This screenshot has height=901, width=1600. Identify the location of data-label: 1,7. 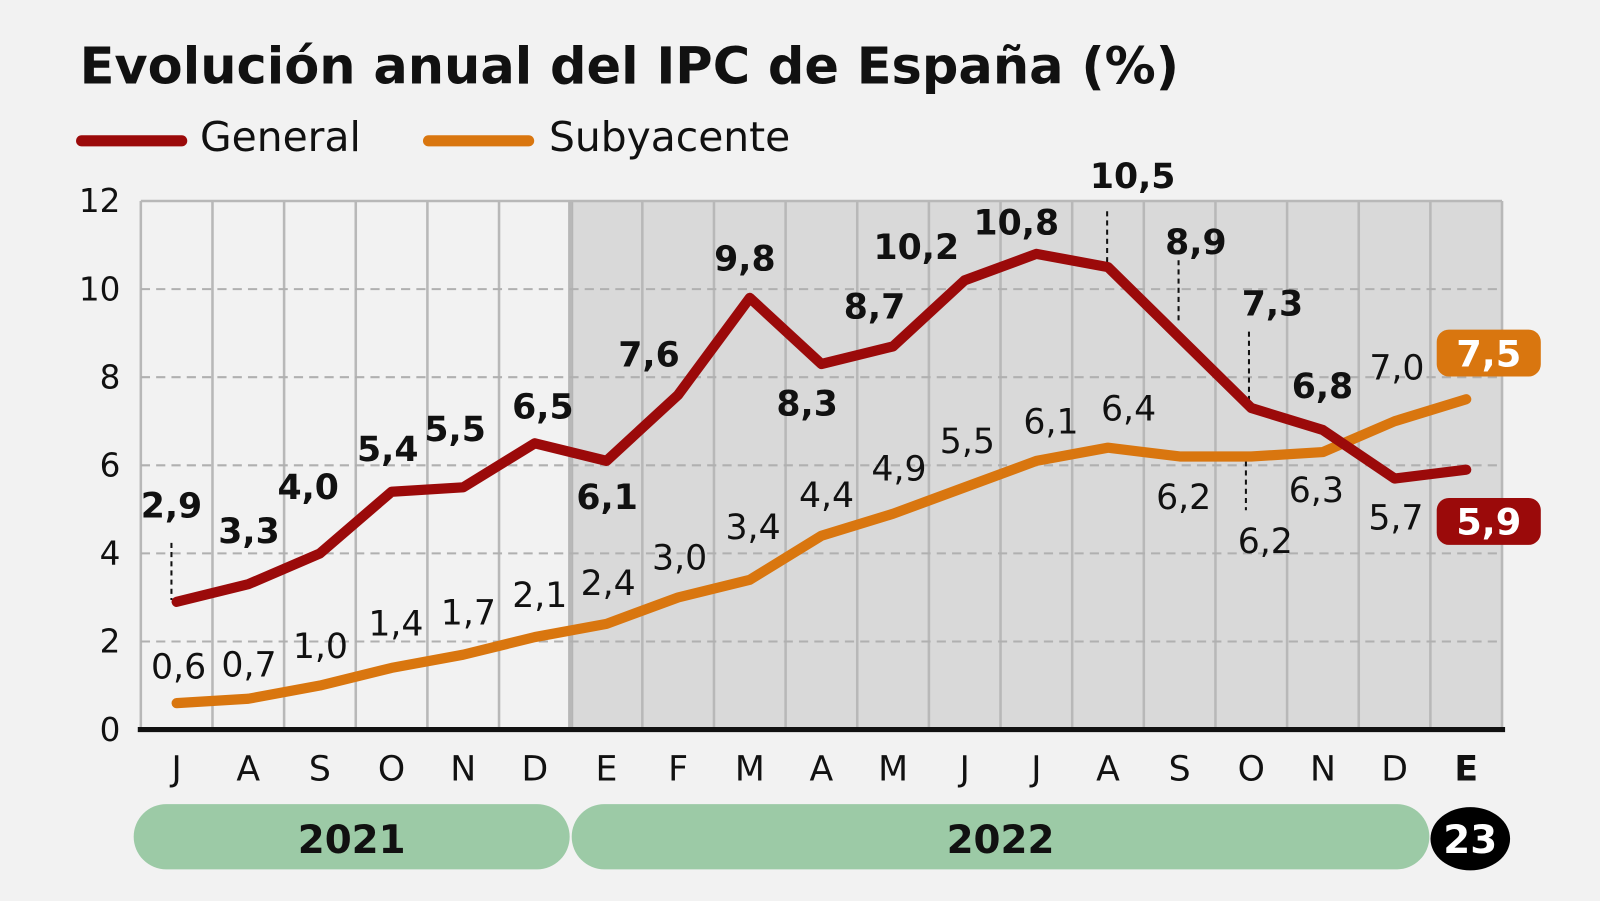
(468, 613).